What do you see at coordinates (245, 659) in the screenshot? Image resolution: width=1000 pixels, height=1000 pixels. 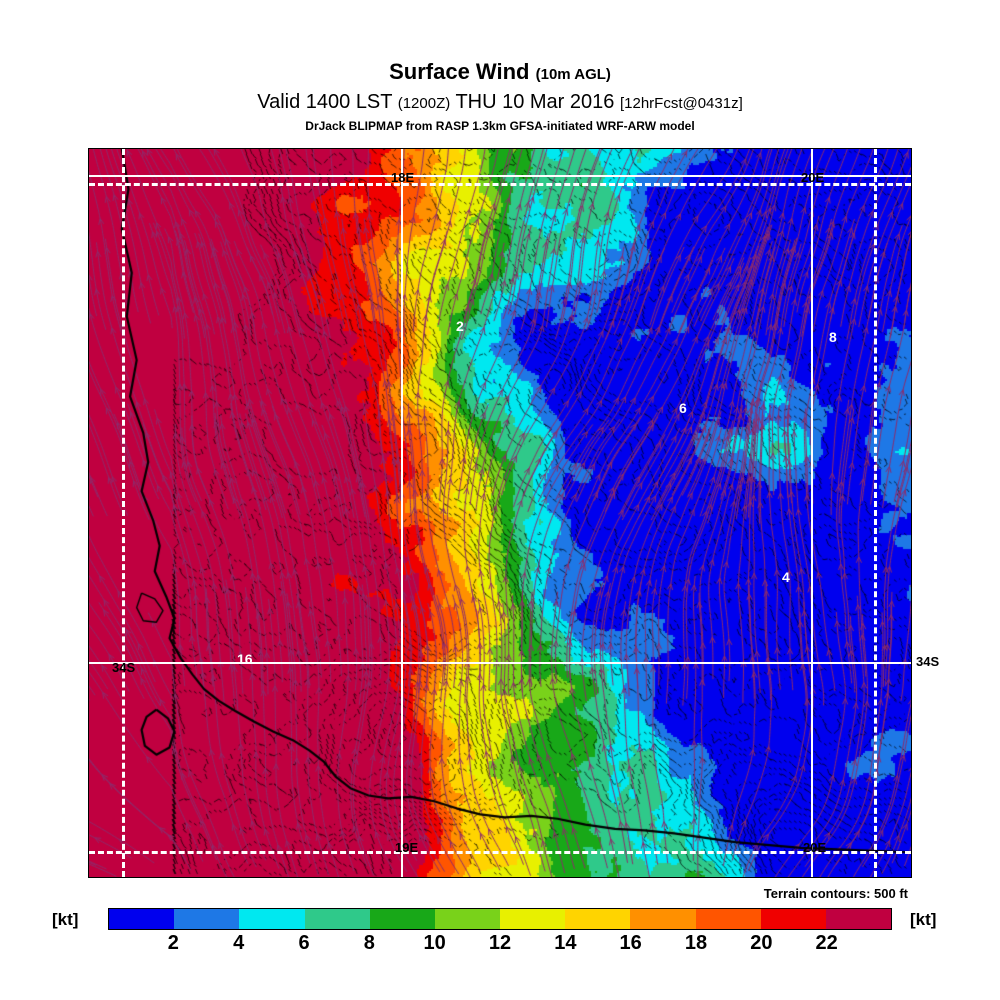 I see `contour-value-label: 16` at bounding box center [245, 659].